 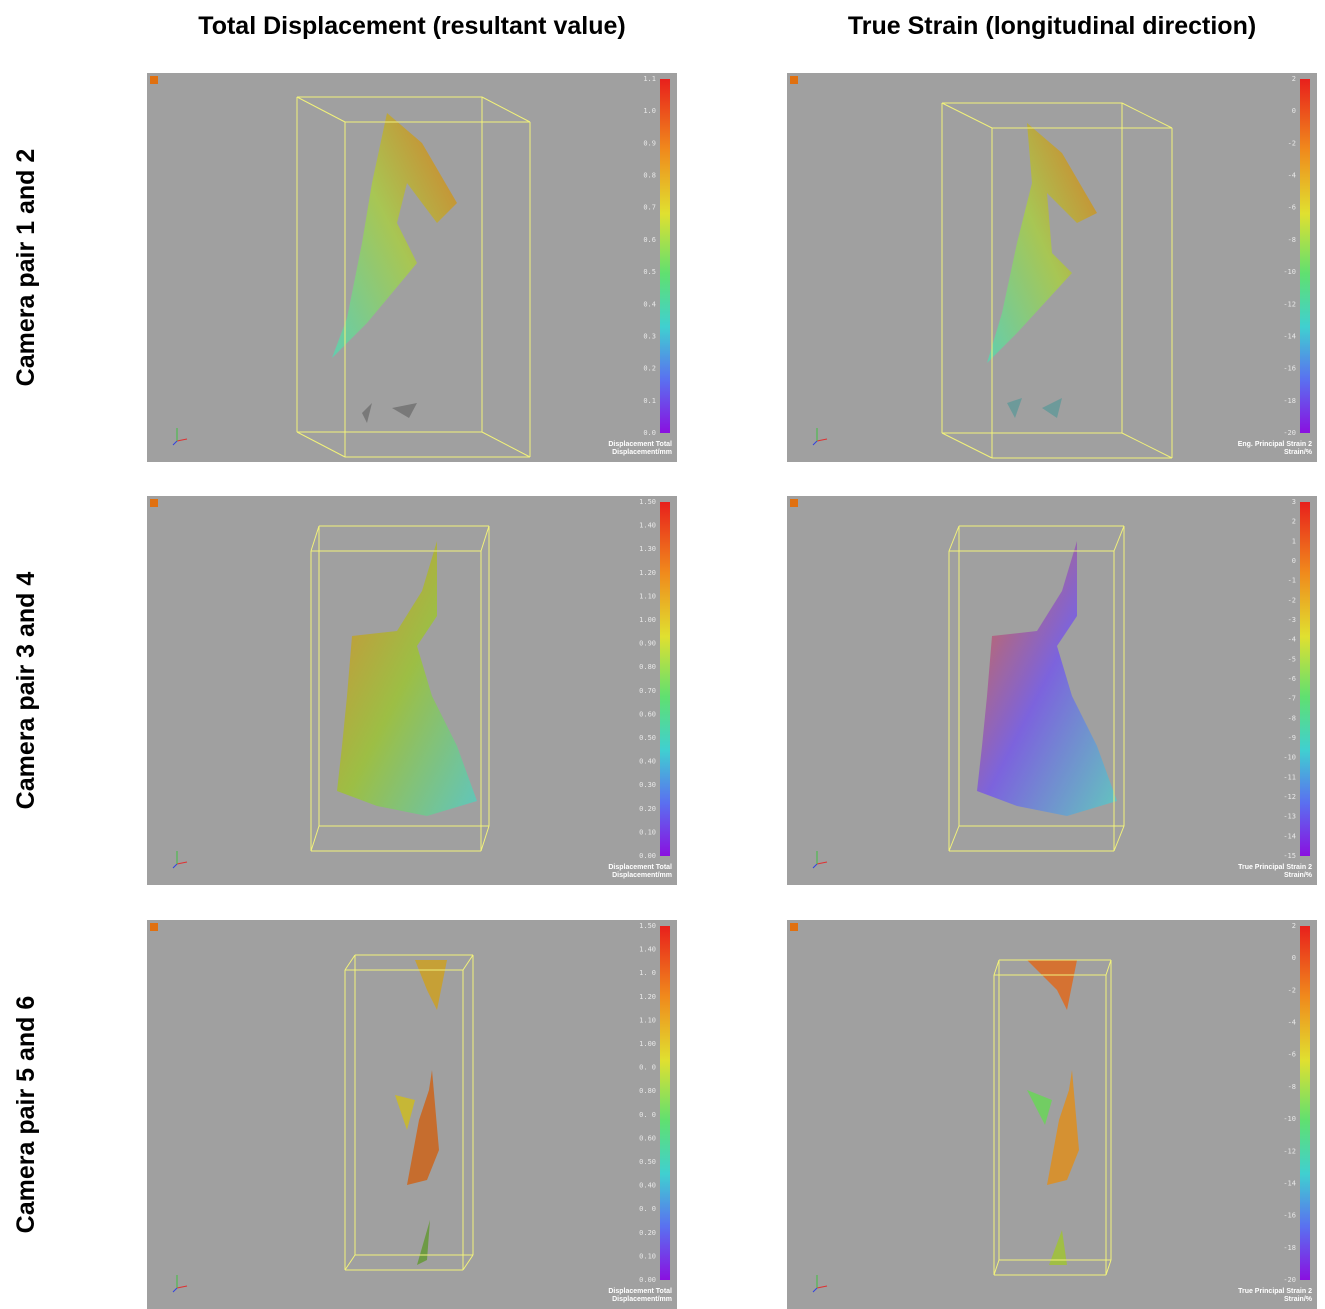 I want to click on colorbar-tick-label: 1. 0, so click(x=647, y=973).